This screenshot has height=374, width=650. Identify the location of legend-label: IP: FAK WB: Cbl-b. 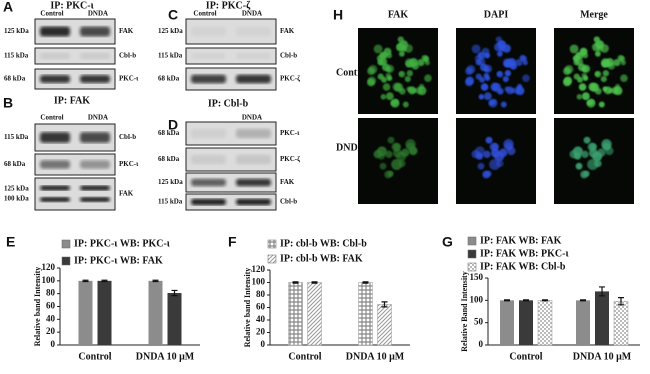
(523, 266).